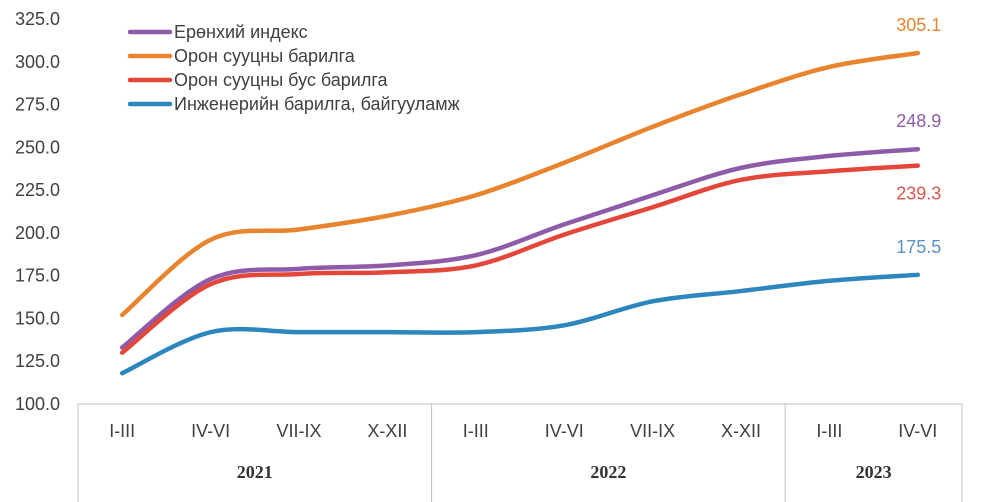 Image resolution: width=985 pixels, height=502 pixels. What do you see at coordinates (37, 147) in the screenshot?
I see `y-tick-label: 250.0` at bounding box center [37, 147].